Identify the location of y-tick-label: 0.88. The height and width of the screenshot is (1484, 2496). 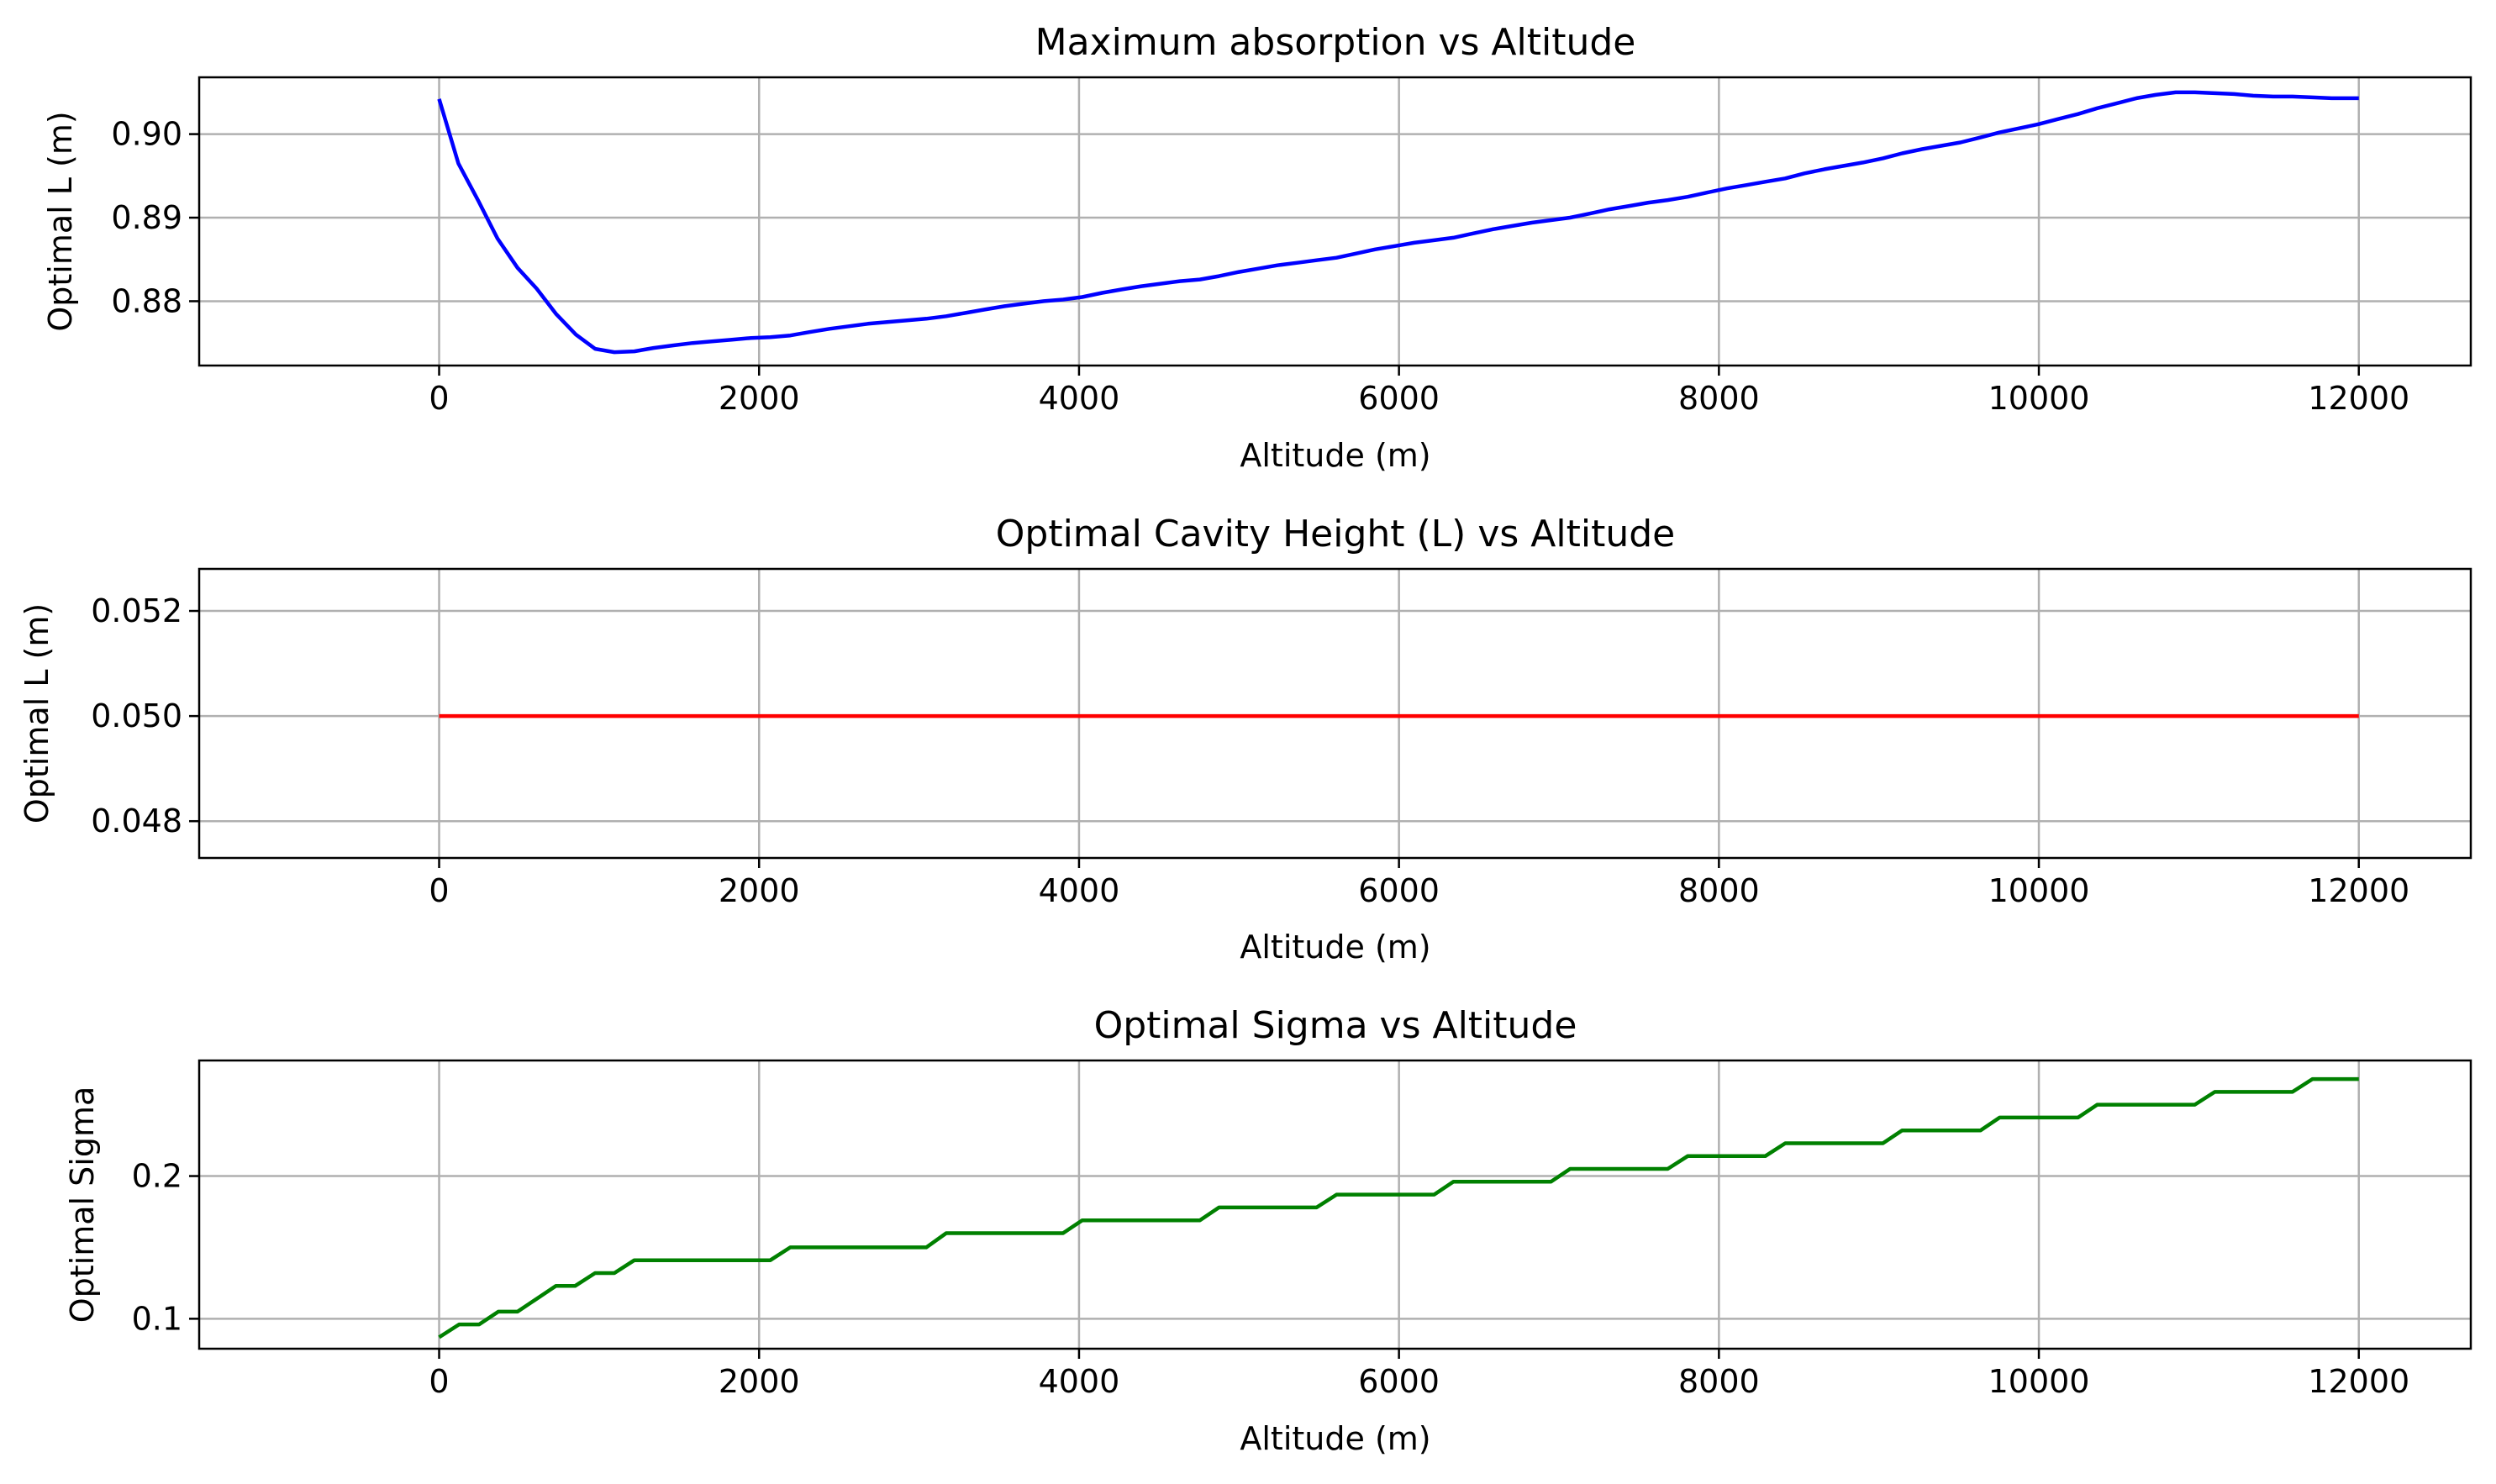
(146, 300).